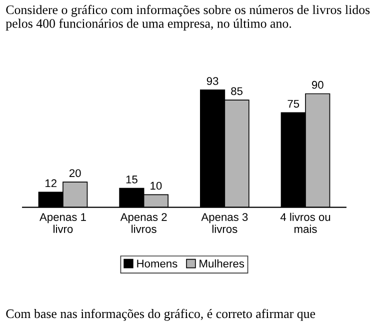  What do you see at coordinates (318, 84) in the screenshot?
I see `data-label: 90` at bounding box center [318, 84].